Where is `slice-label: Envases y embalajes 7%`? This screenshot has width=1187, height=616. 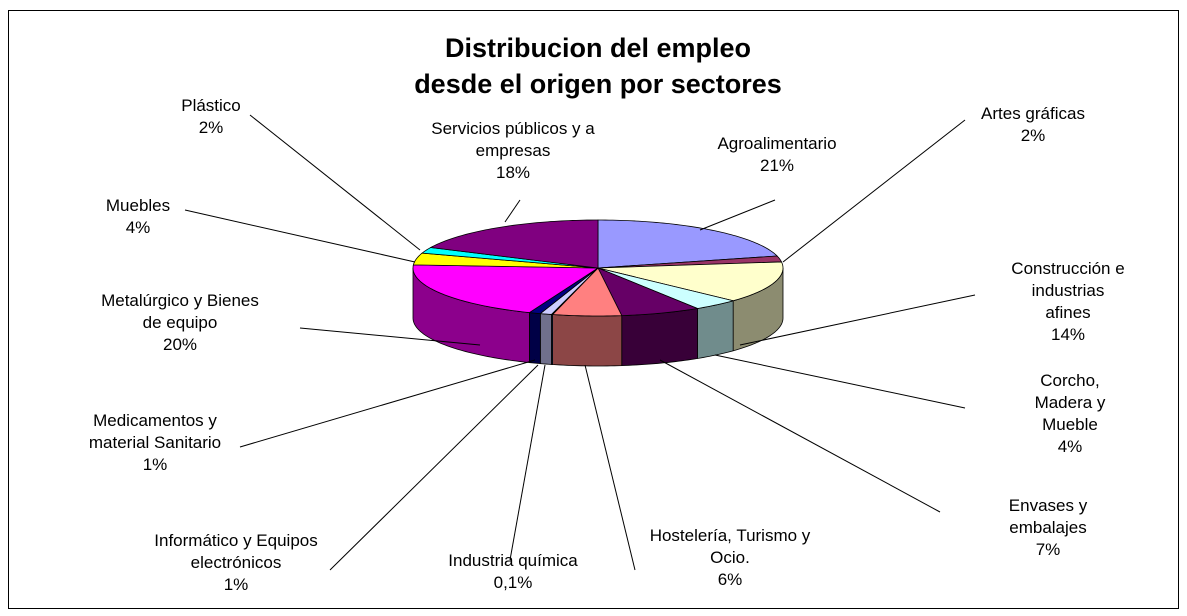
slice-label: Envases y embalajes 7% is located at coordinates (1048, 528).